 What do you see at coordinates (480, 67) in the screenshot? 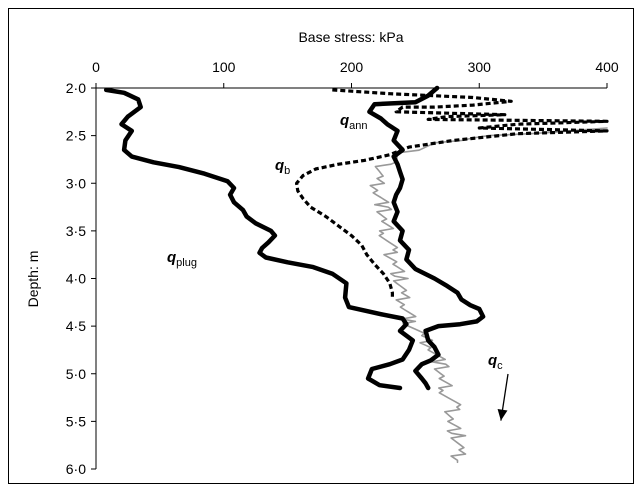
I see `x-tick-label: 300` at bounding box center [480, 67].